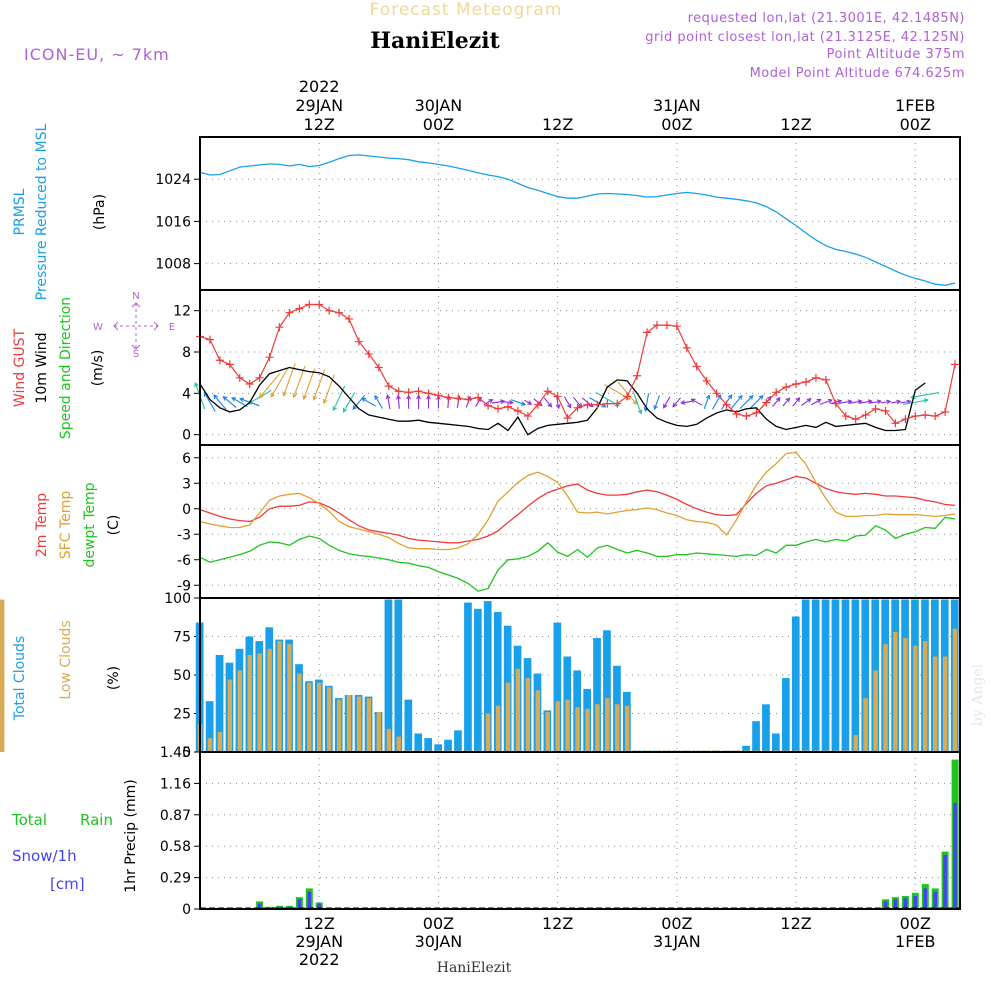  I want to click on clouds-ytick-label: 50, so click(182, 676).